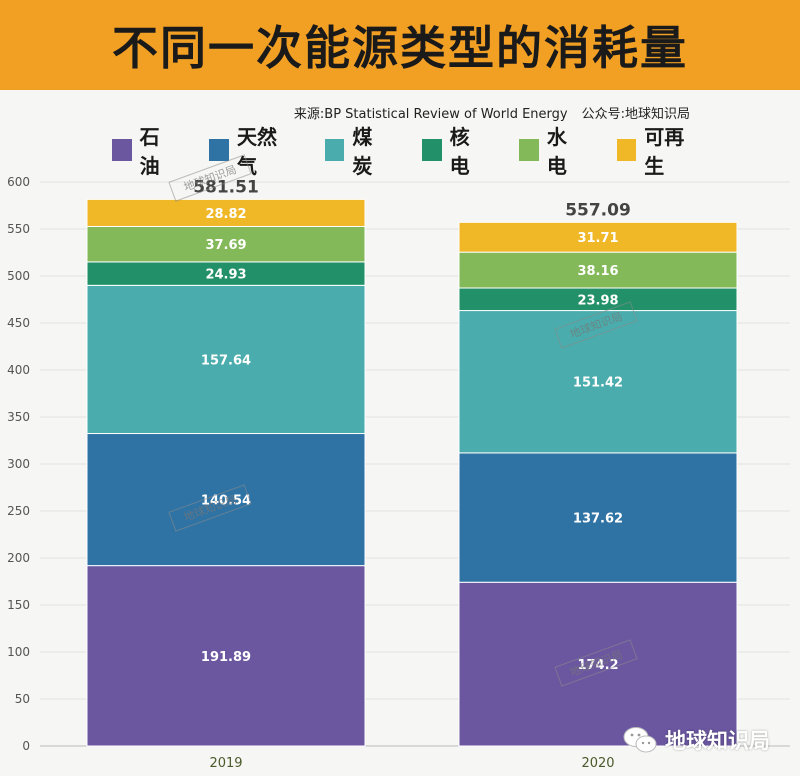  Describe the element at coordinates (597, 763) in the screenshot. I see `x-tick-label: 2020` at that location.